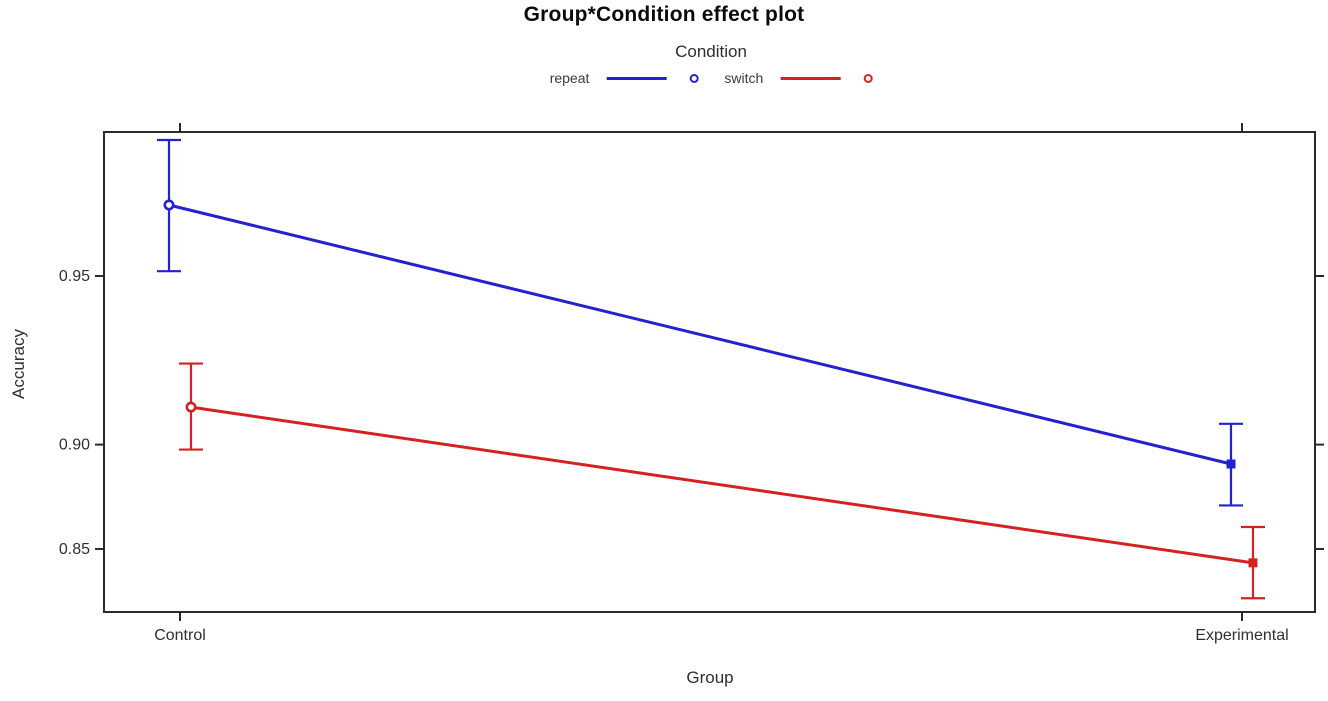 The image size is (1328, 701). What do you see at coordinates (711, 51) in the screenshot?
I see `legend-title: Condition` at bounding box center [711, 51].